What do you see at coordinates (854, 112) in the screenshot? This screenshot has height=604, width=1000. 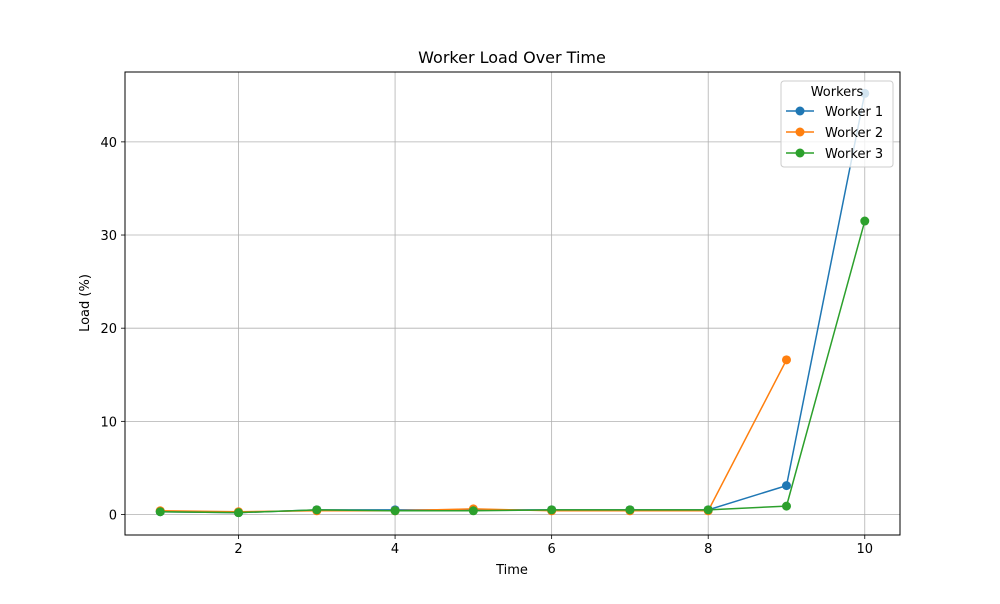 I see `legend-label: Worker 1` at bounding box center [854, 112].